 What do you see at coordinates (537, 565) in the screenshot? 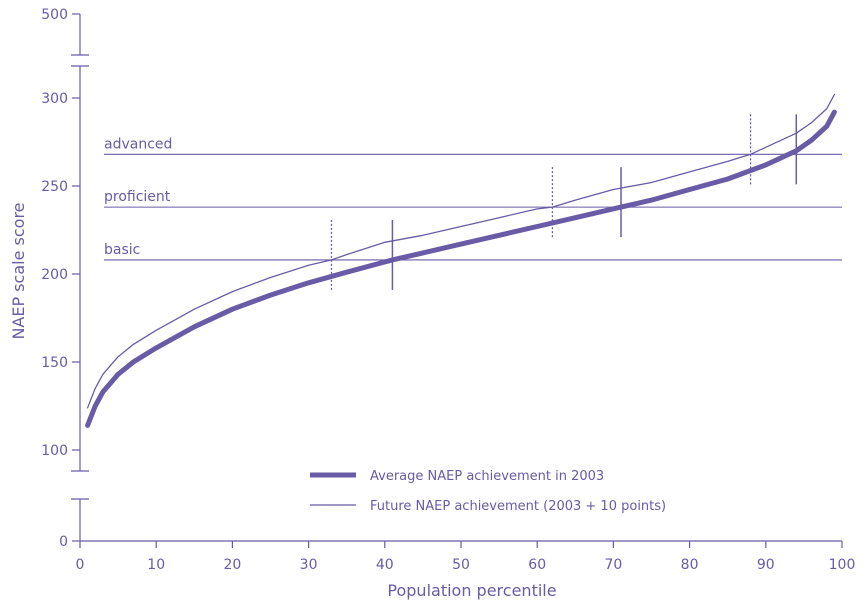
I see `x-tick-label: 60` at bounding box center [537, 565].